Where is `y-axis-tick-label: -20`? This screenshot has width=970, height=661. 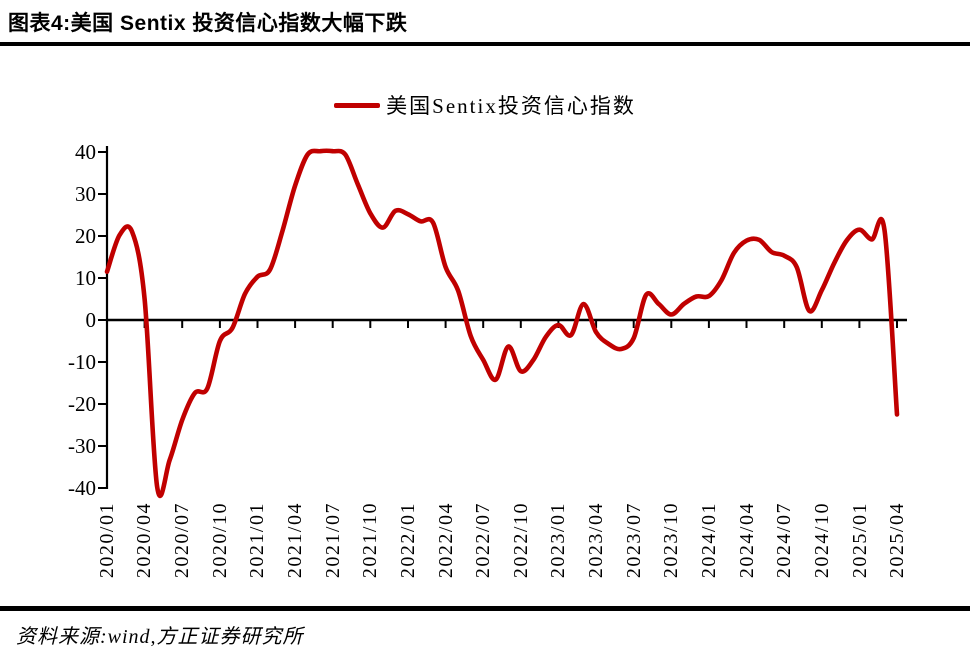 y-axis-tick-label: -20 is located at coordinates (82, 404).